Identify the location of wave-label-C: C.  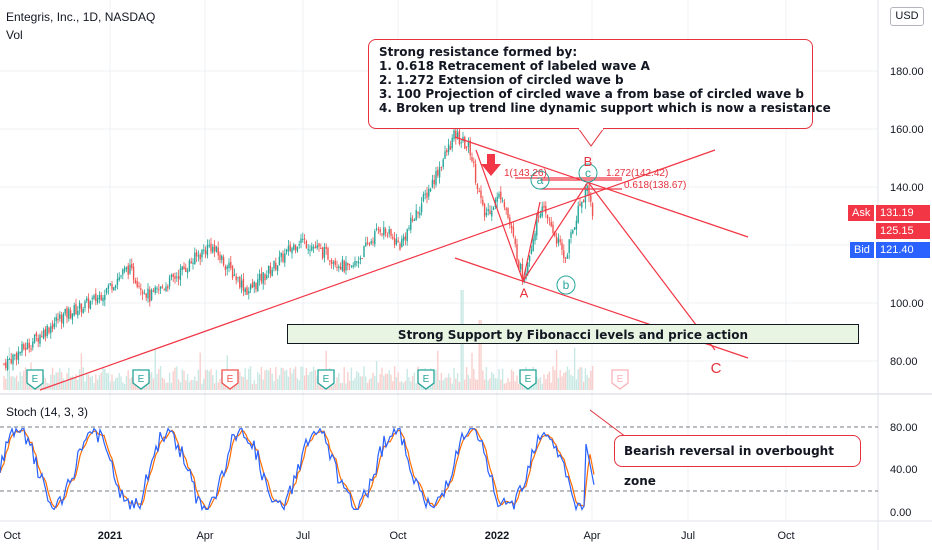
(716, 368).